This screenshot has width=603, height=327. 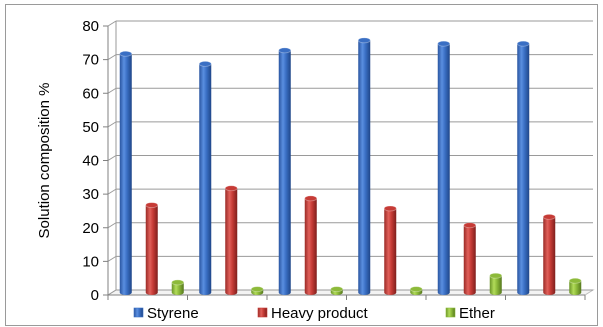 What do you see at coordinates (90, 228) in the screenshot?
I see `y-tick-label: 20` at bounding box center [90, 228].